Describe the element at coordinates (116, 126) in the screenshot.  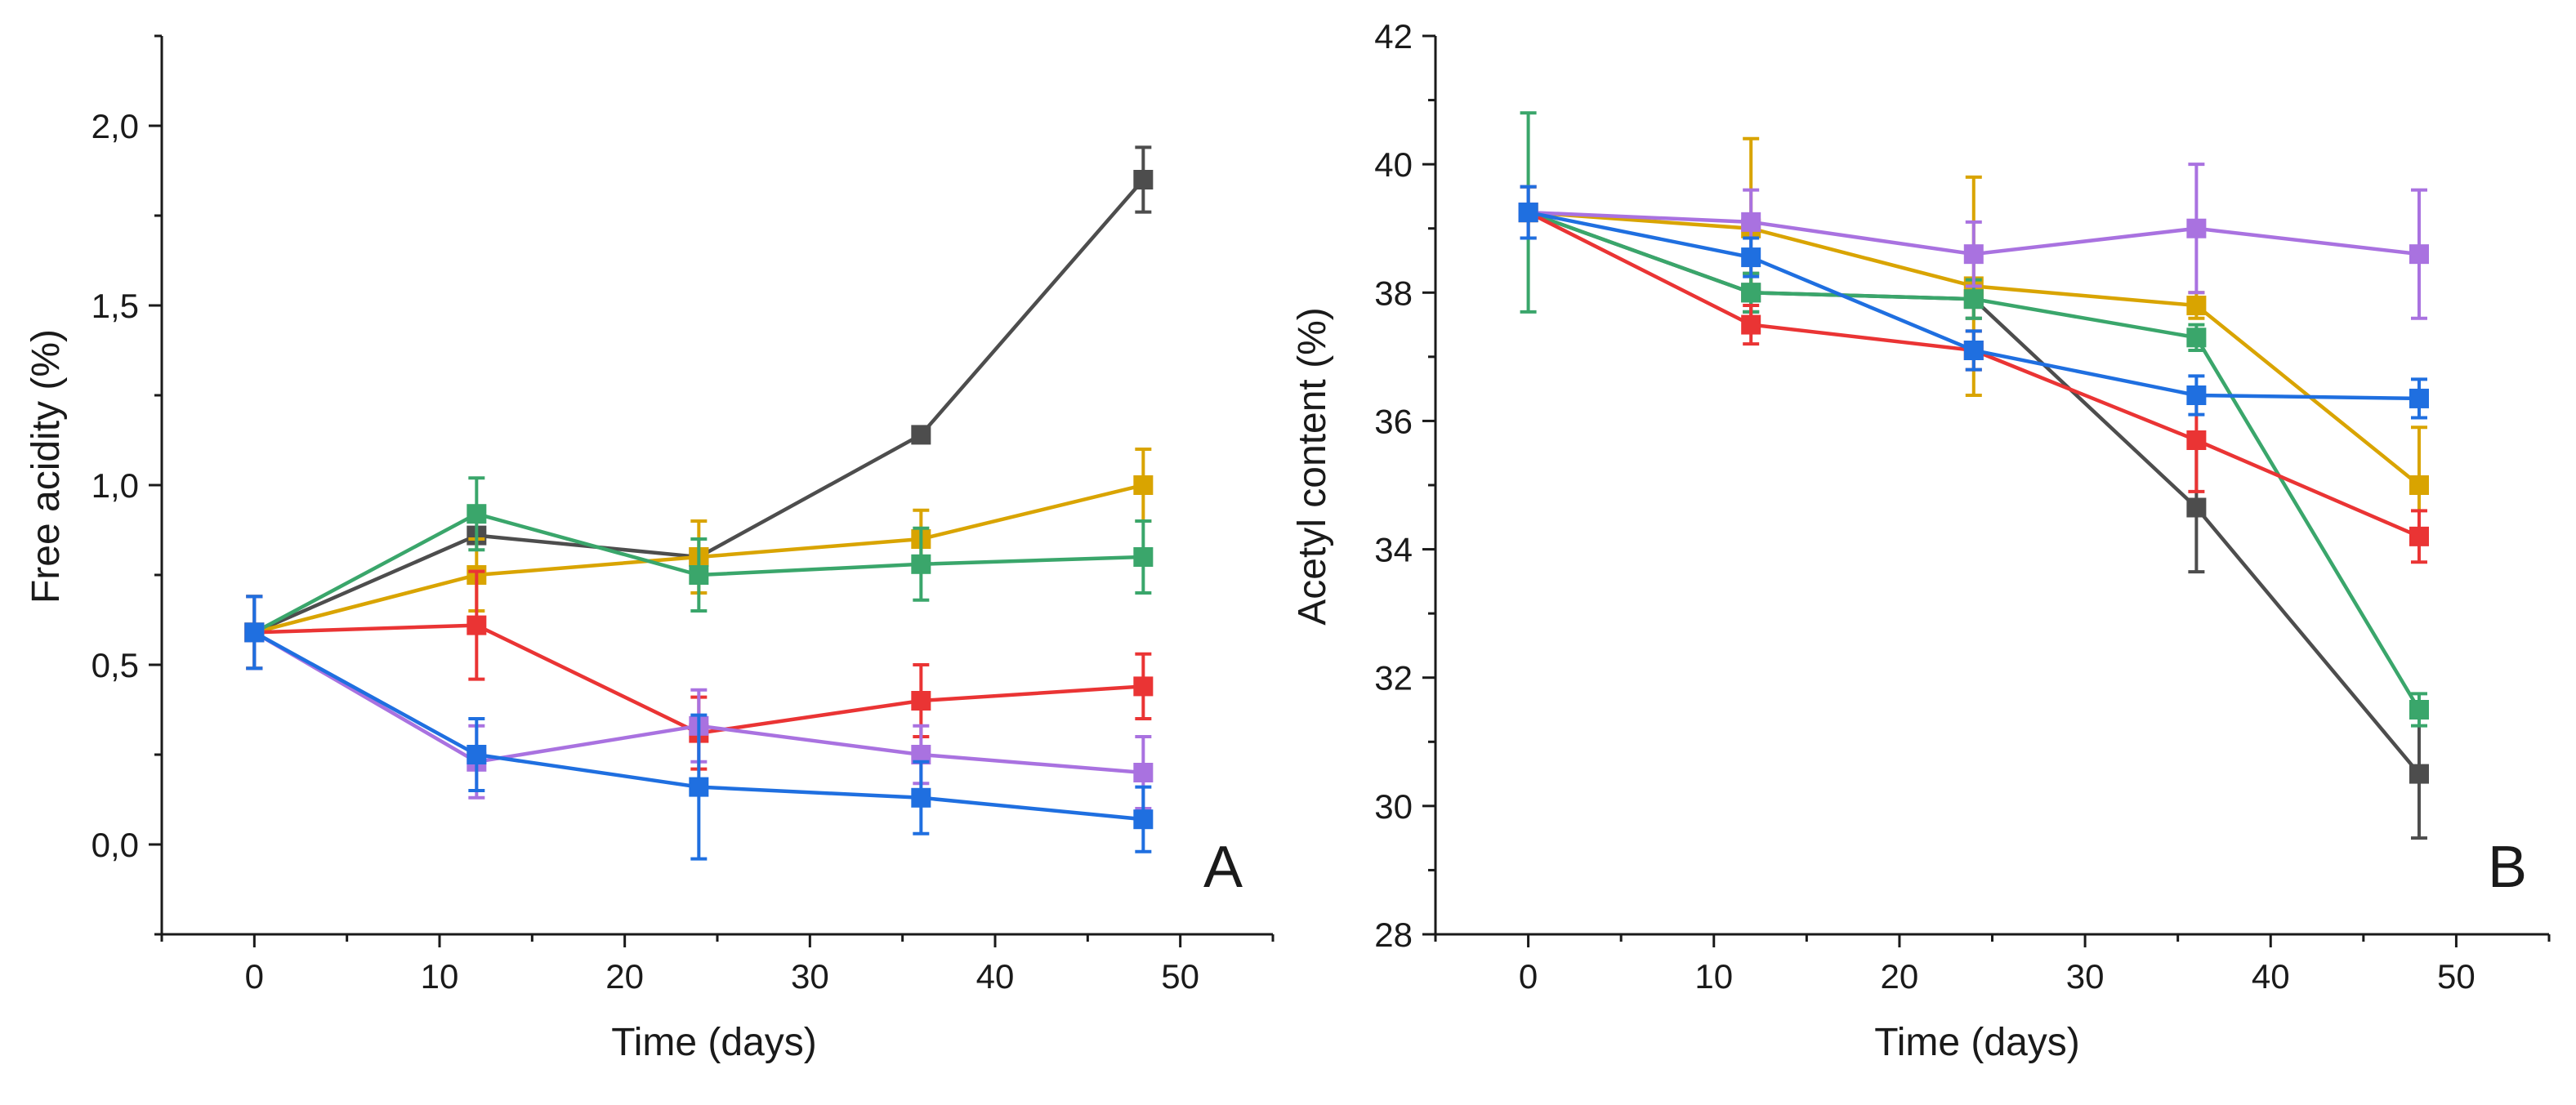
I see `y-tick-label-a: 2,0` at that location.